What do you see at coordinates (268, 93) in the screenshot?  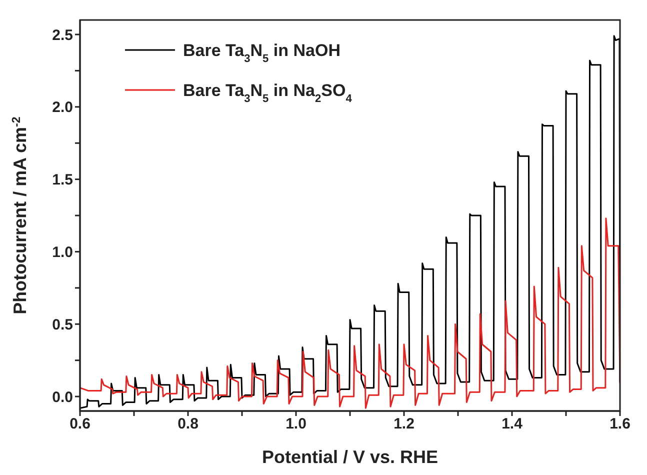 I see `legend-label: Bare Ta$_{3}$N$_{5}$ in Na$_{2}$SO$_{4}$` at bounding box center [268, 93].